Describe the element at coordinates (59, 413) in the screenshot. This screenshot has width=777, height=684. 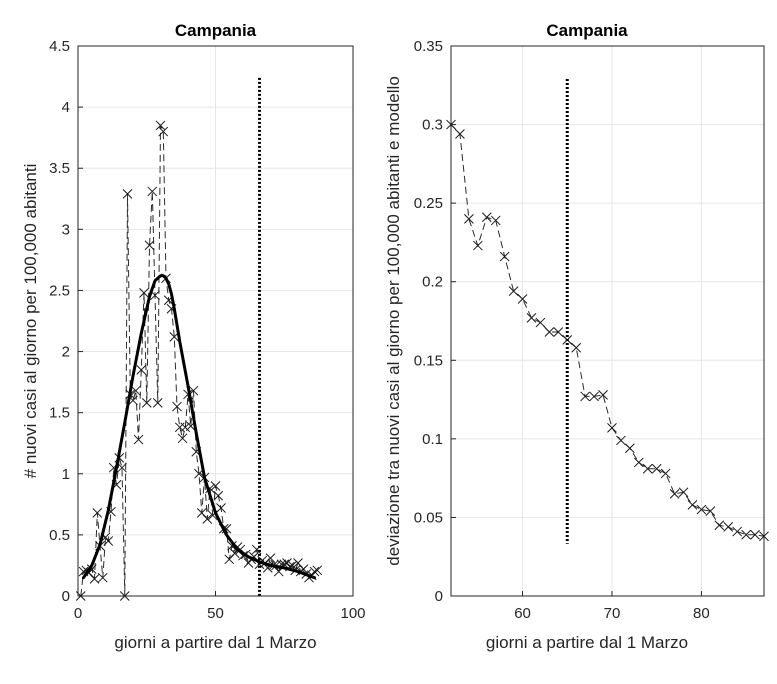
I see `left-y-tick-label: 1.5` at that location.